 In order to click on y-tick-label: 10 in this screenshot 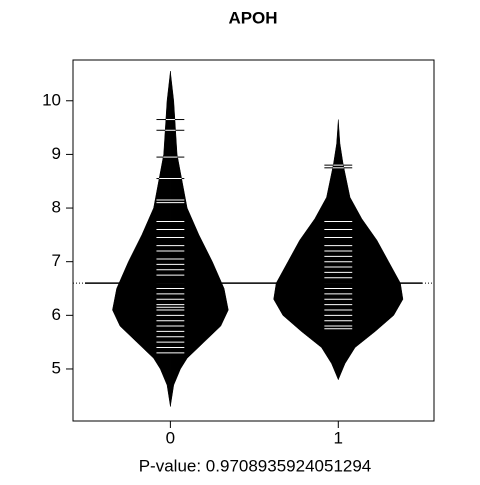, I will do `click(51, 99)`.